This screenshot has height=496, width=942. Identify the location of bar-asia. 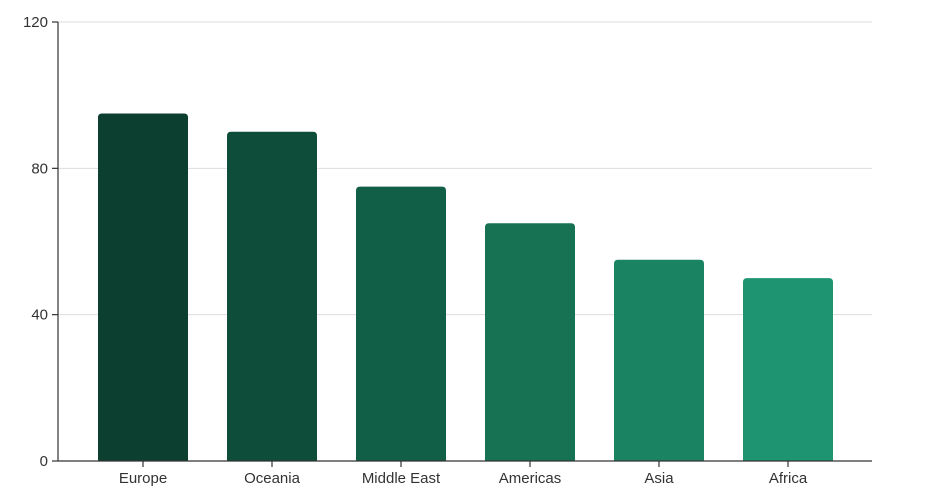
(659, 360).